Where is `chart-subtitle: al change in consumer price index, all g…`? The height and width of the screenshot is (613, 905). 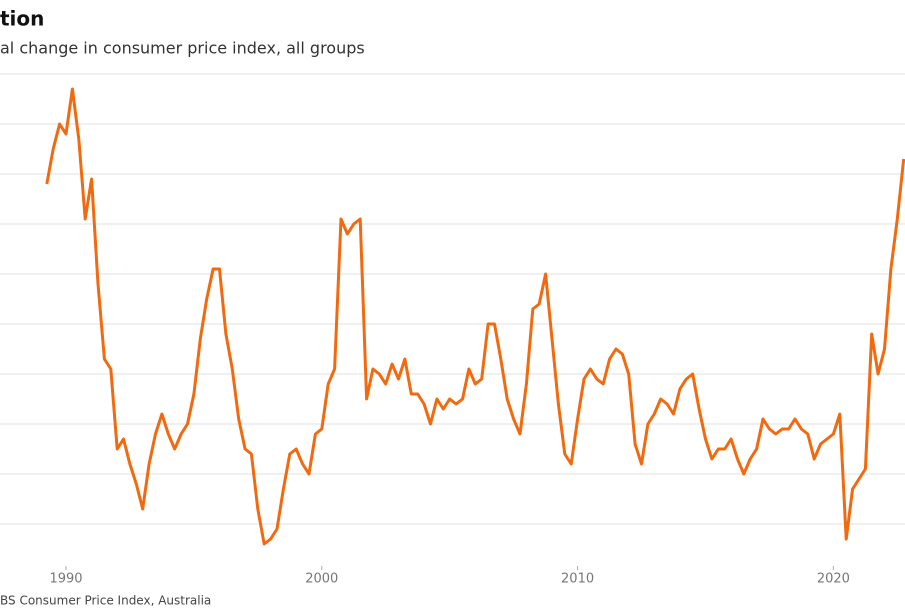 chart-subtitle: al change in consumer price index, all g… is located at coordinates (182, 48).